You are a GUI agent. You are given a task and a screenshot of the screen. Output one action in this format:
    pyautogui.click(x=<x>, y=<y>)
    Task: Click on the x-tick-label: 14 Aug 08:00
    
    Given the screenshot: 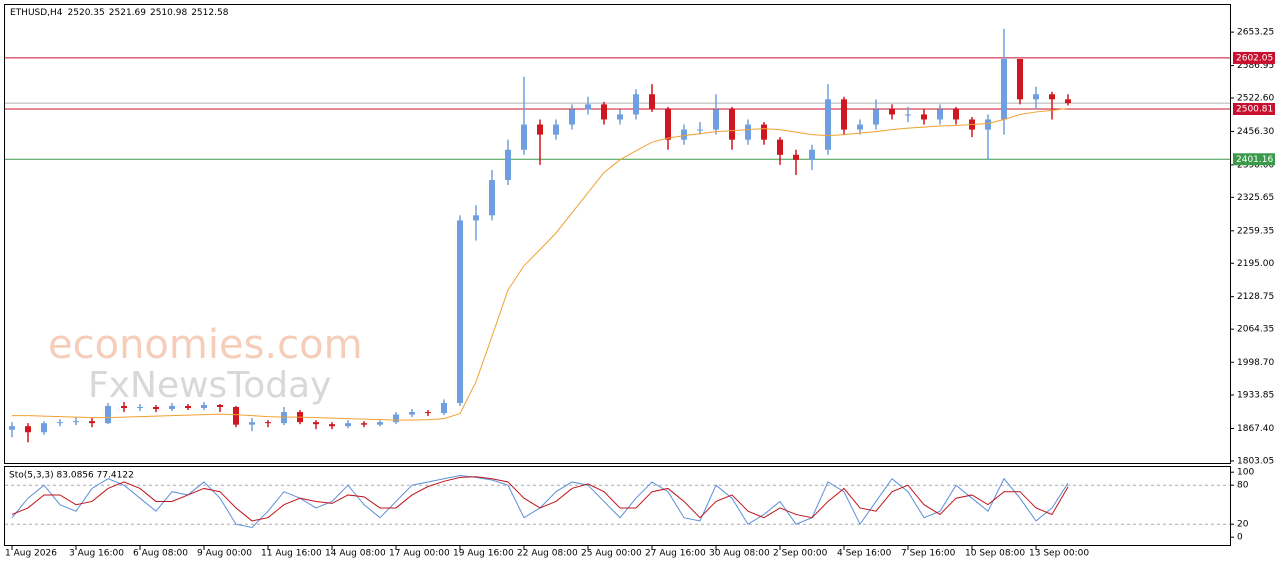 What is the action you would take?
    pyautogui.click(x=355, y=554)
    